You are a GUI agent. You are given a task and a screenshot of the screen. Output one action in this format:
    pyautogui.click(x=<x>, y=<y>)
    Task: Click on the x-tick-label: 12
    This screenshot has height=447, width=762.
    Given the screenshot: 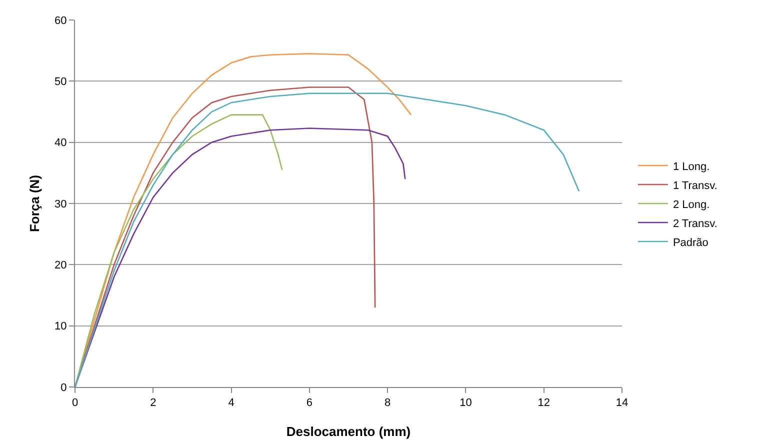 What is the action you would take?
    pyautogui.click(x=544, y=403)
    